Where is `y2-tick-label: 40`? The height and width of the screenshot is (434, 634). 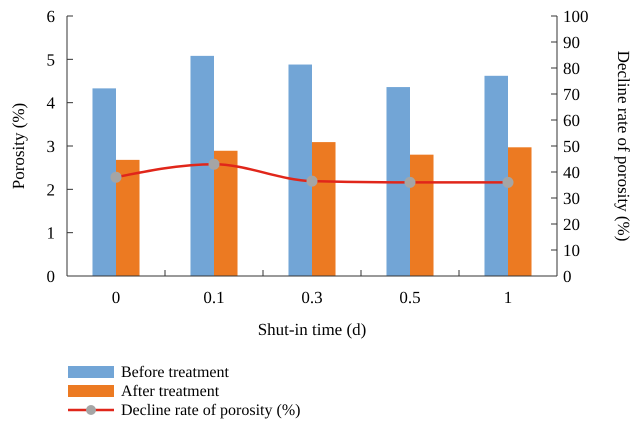 y2-tick-label: 40 is located at coordinates (571, 172).